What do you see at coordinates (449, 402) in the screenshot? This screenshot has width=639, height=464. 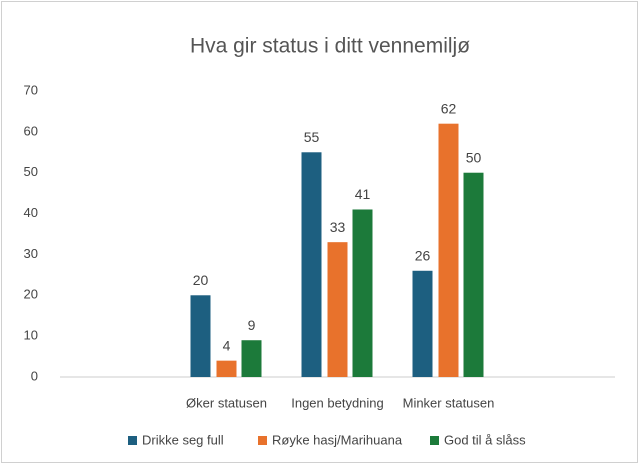 I see `x-tick-label: Minker statusen` at bounding box center [449, 402].